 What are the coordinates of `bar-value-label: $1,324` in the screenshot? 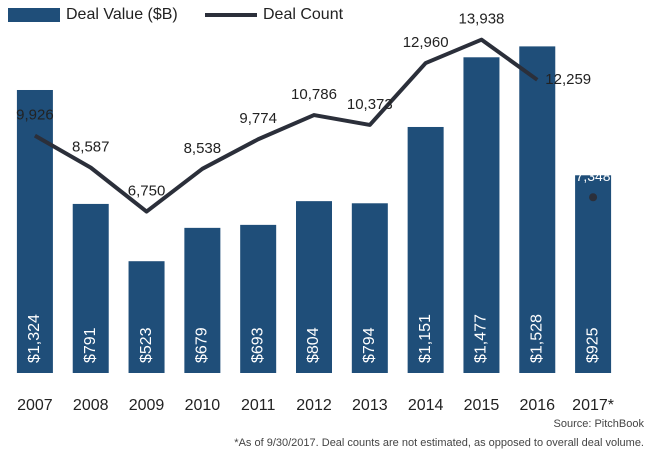 It's located at (34, 338).